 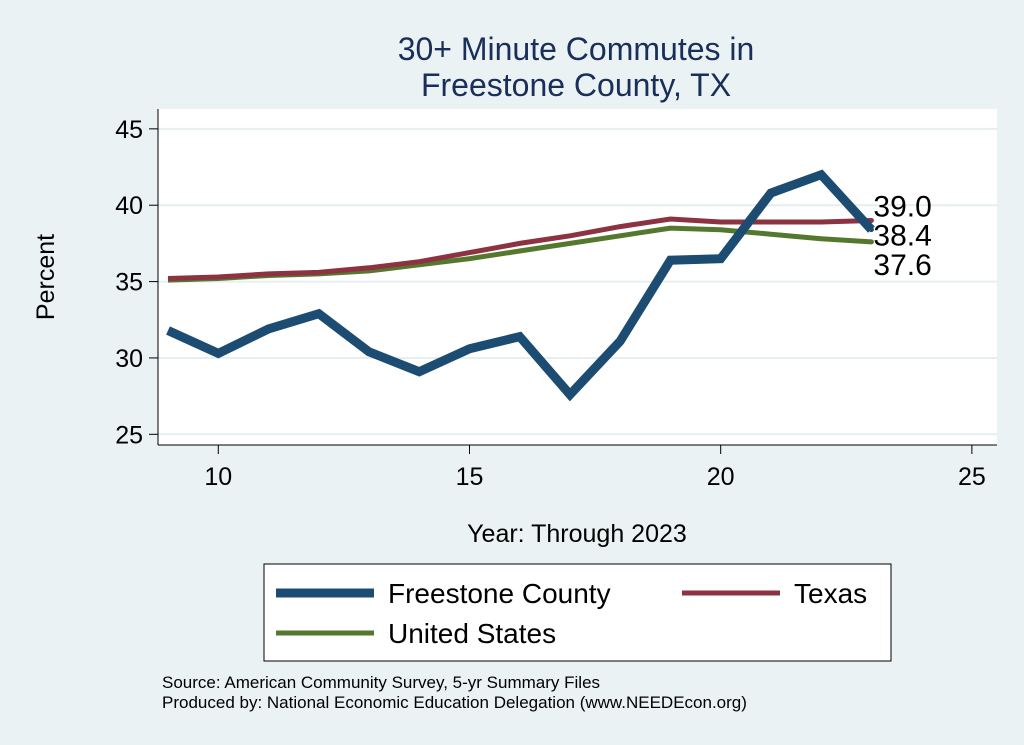 What do you see at coordinates (129, 206) in the screenshot?
I see `y-tick-label-40: 40` at bounding box center [129, 206].